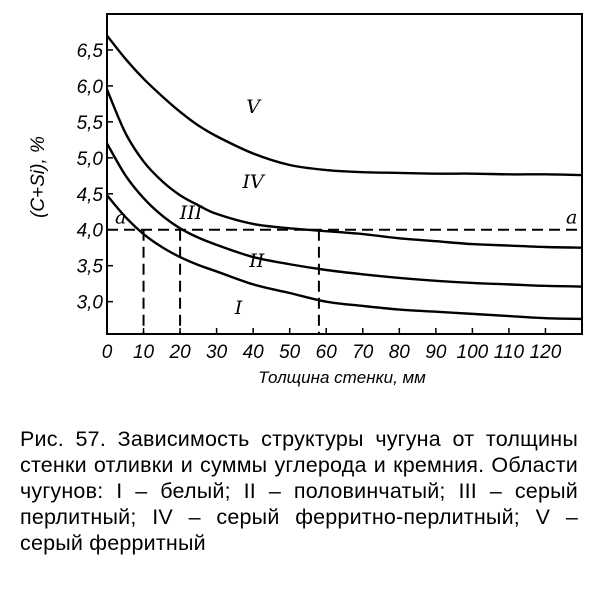 The width and height of the screenshot is (600, 610). Describe the element at coordinates (90, 303) in the screenshot. I see `y-tick-label: 3,0` at that location.